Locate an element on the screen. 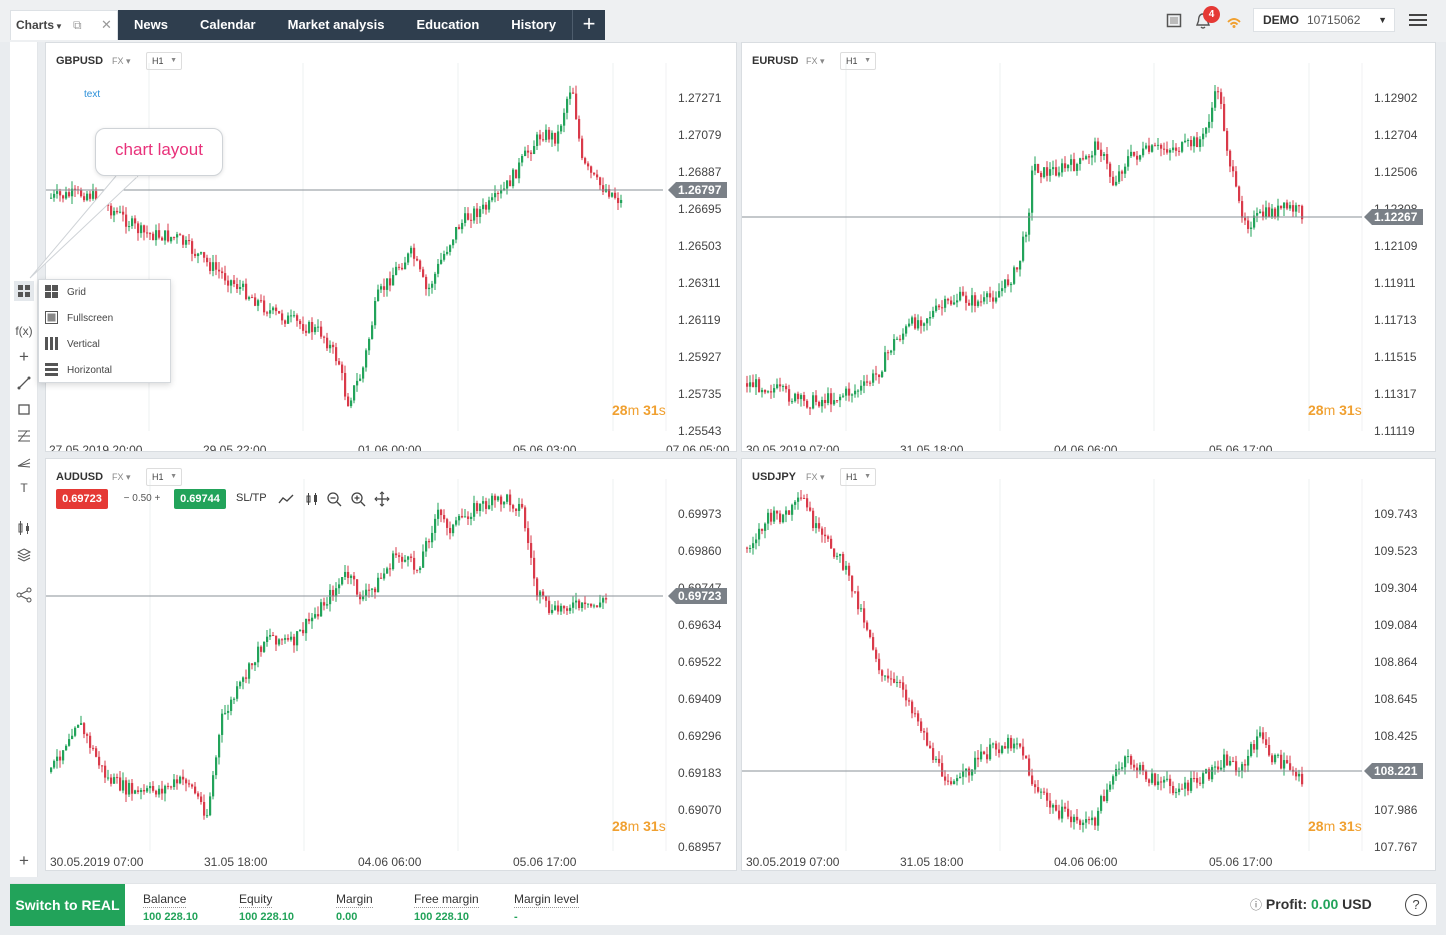 The image size is (1446, 935). layout-grid-icon is located at coordinates (24, 291).